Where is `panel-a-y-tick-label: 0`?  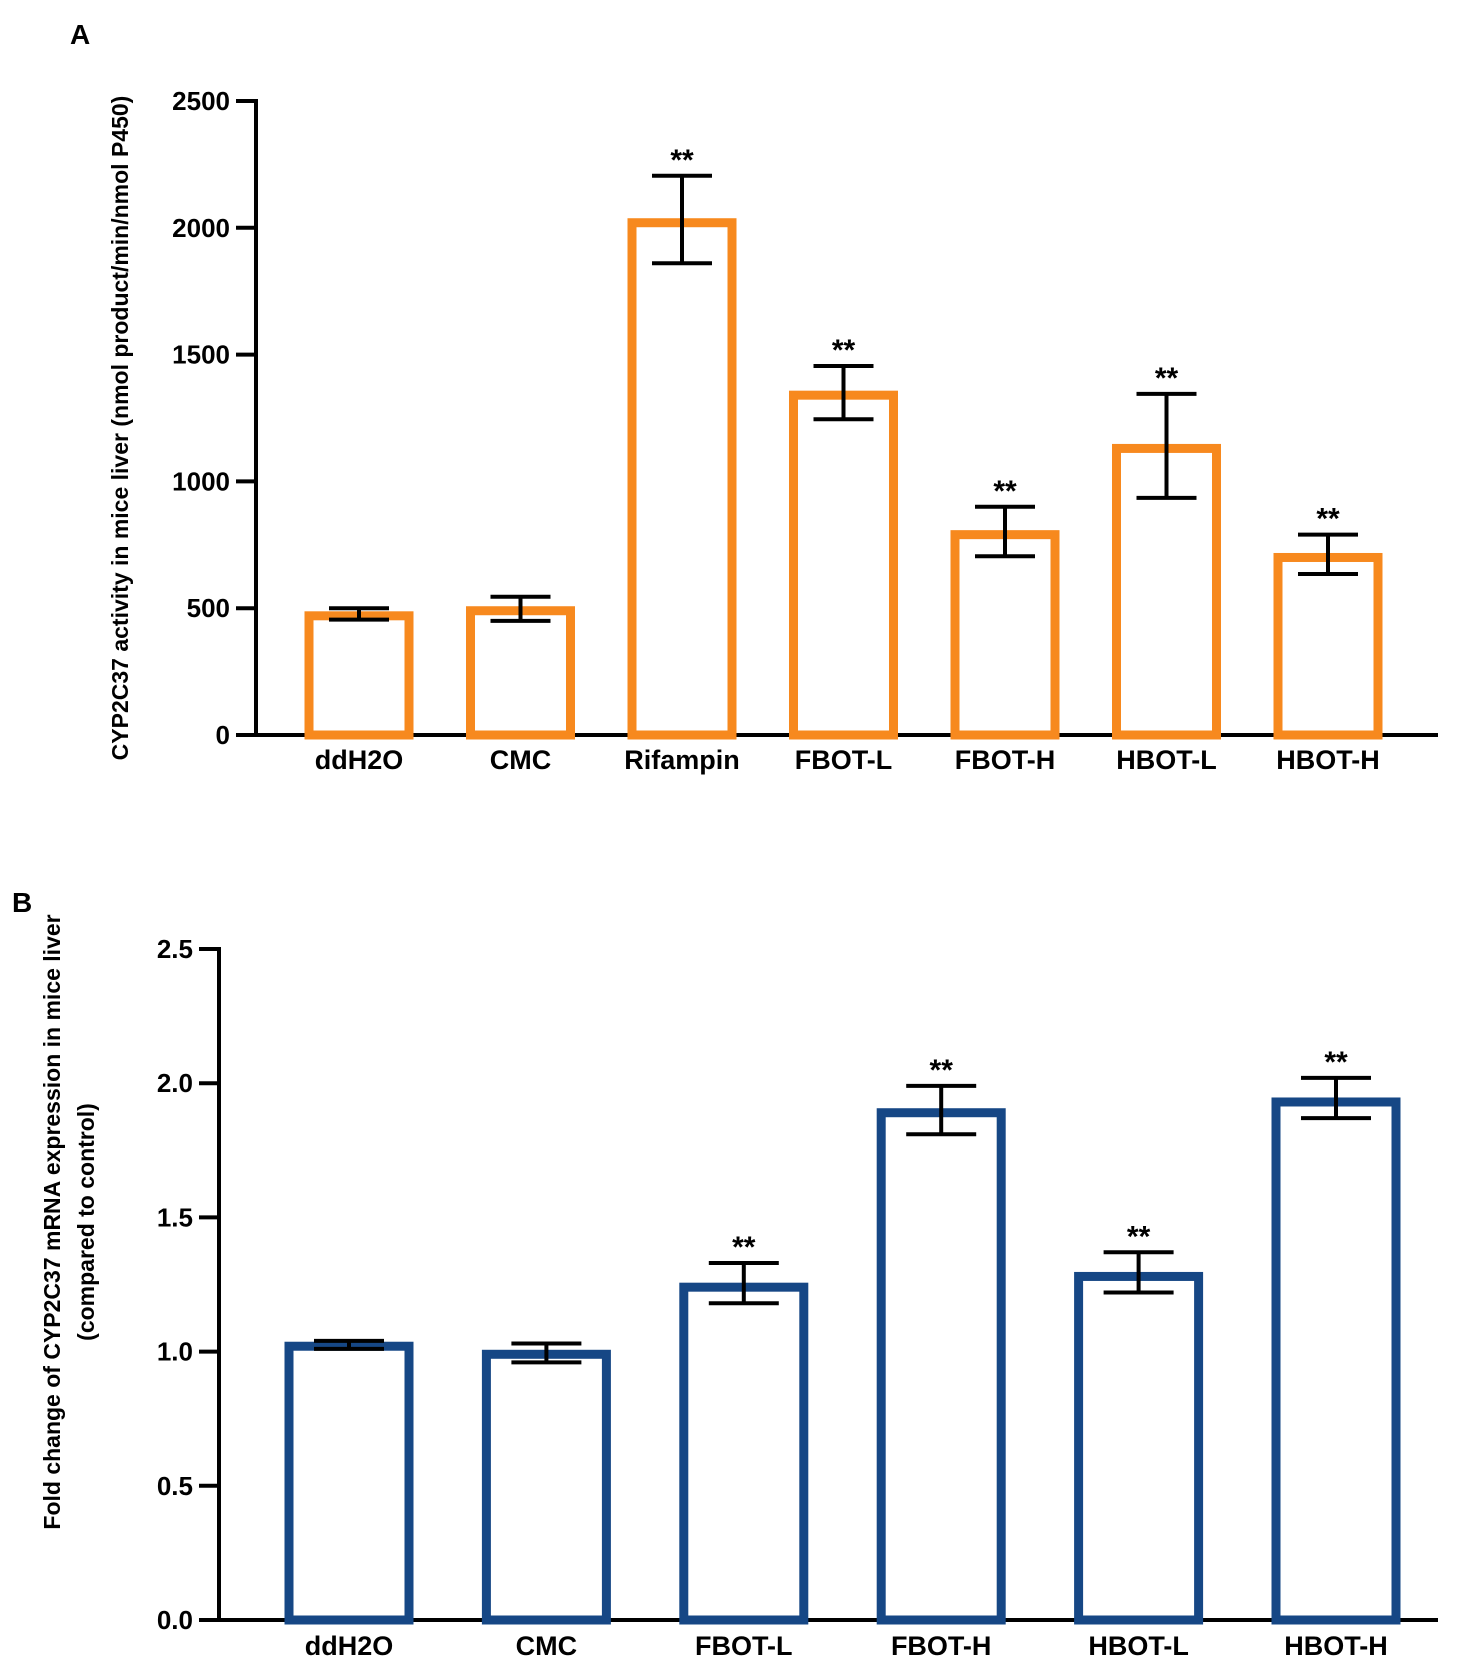 panel-a-y-tick-label: 0 is located at coordinates (223, 735).